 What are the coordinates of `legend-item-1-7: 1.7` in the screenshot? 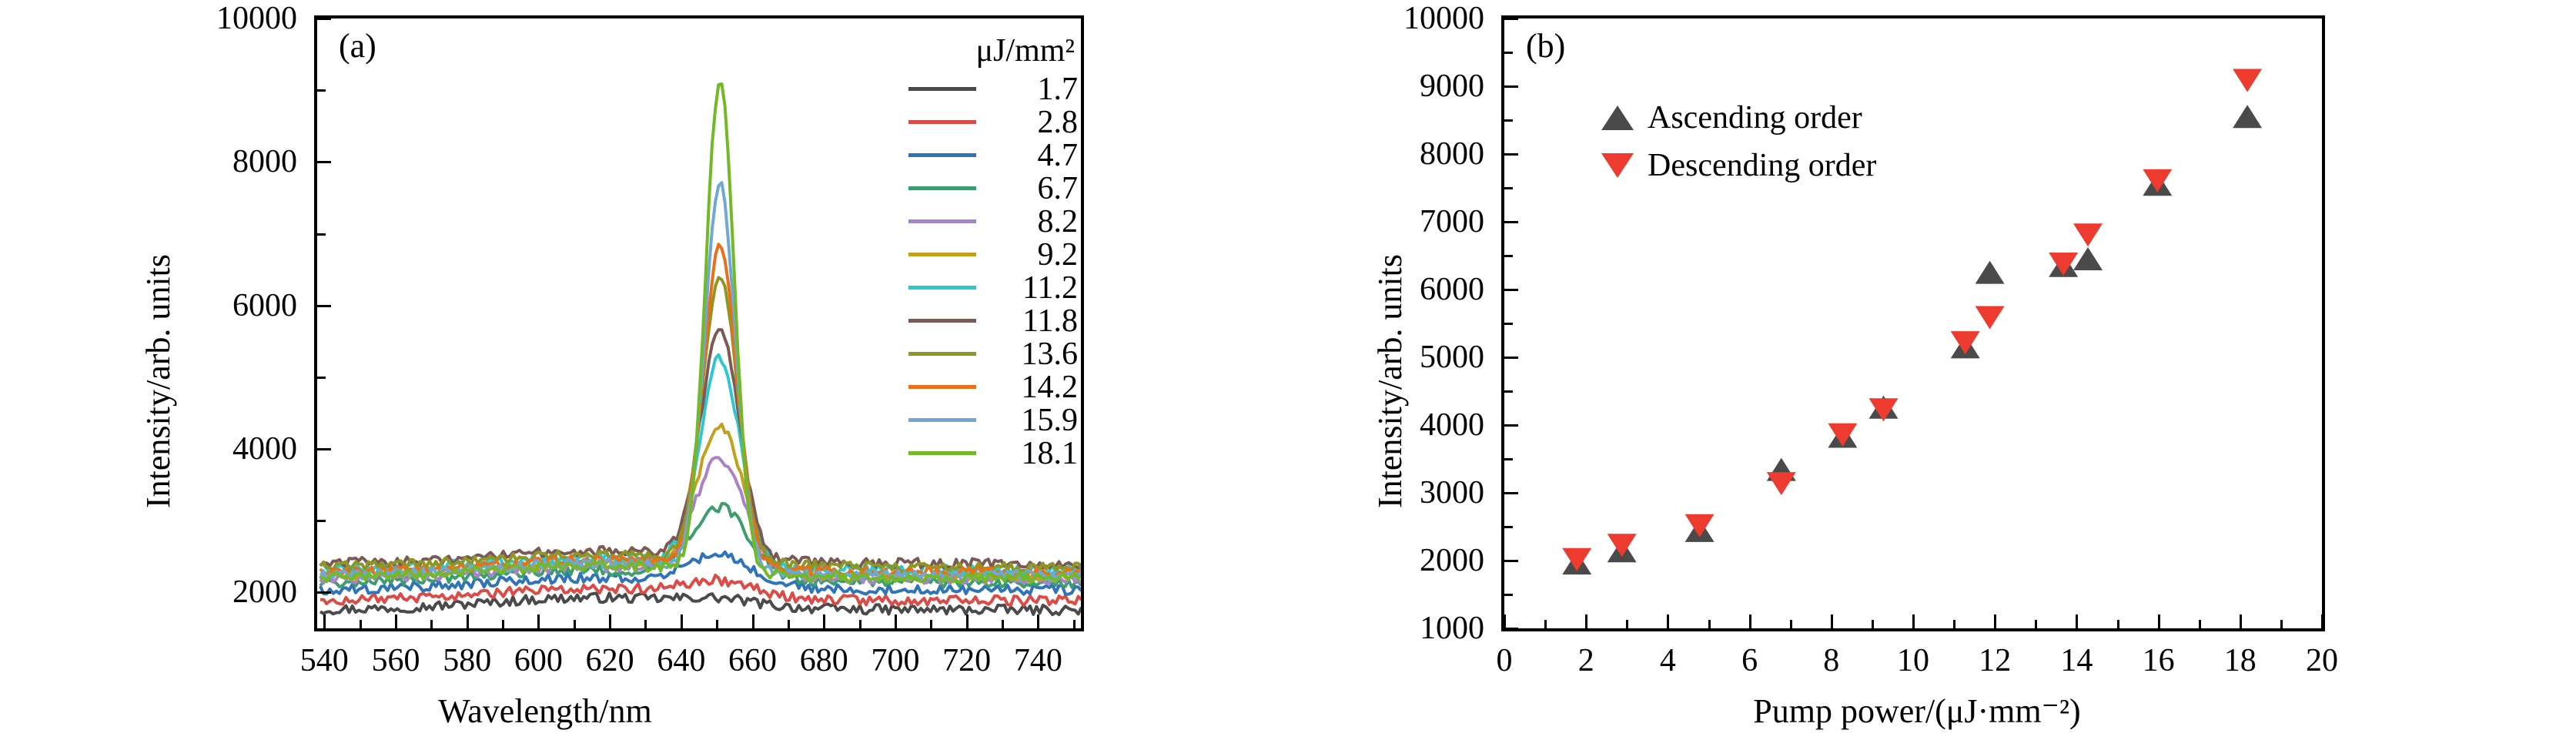 It's located at (993, 88).